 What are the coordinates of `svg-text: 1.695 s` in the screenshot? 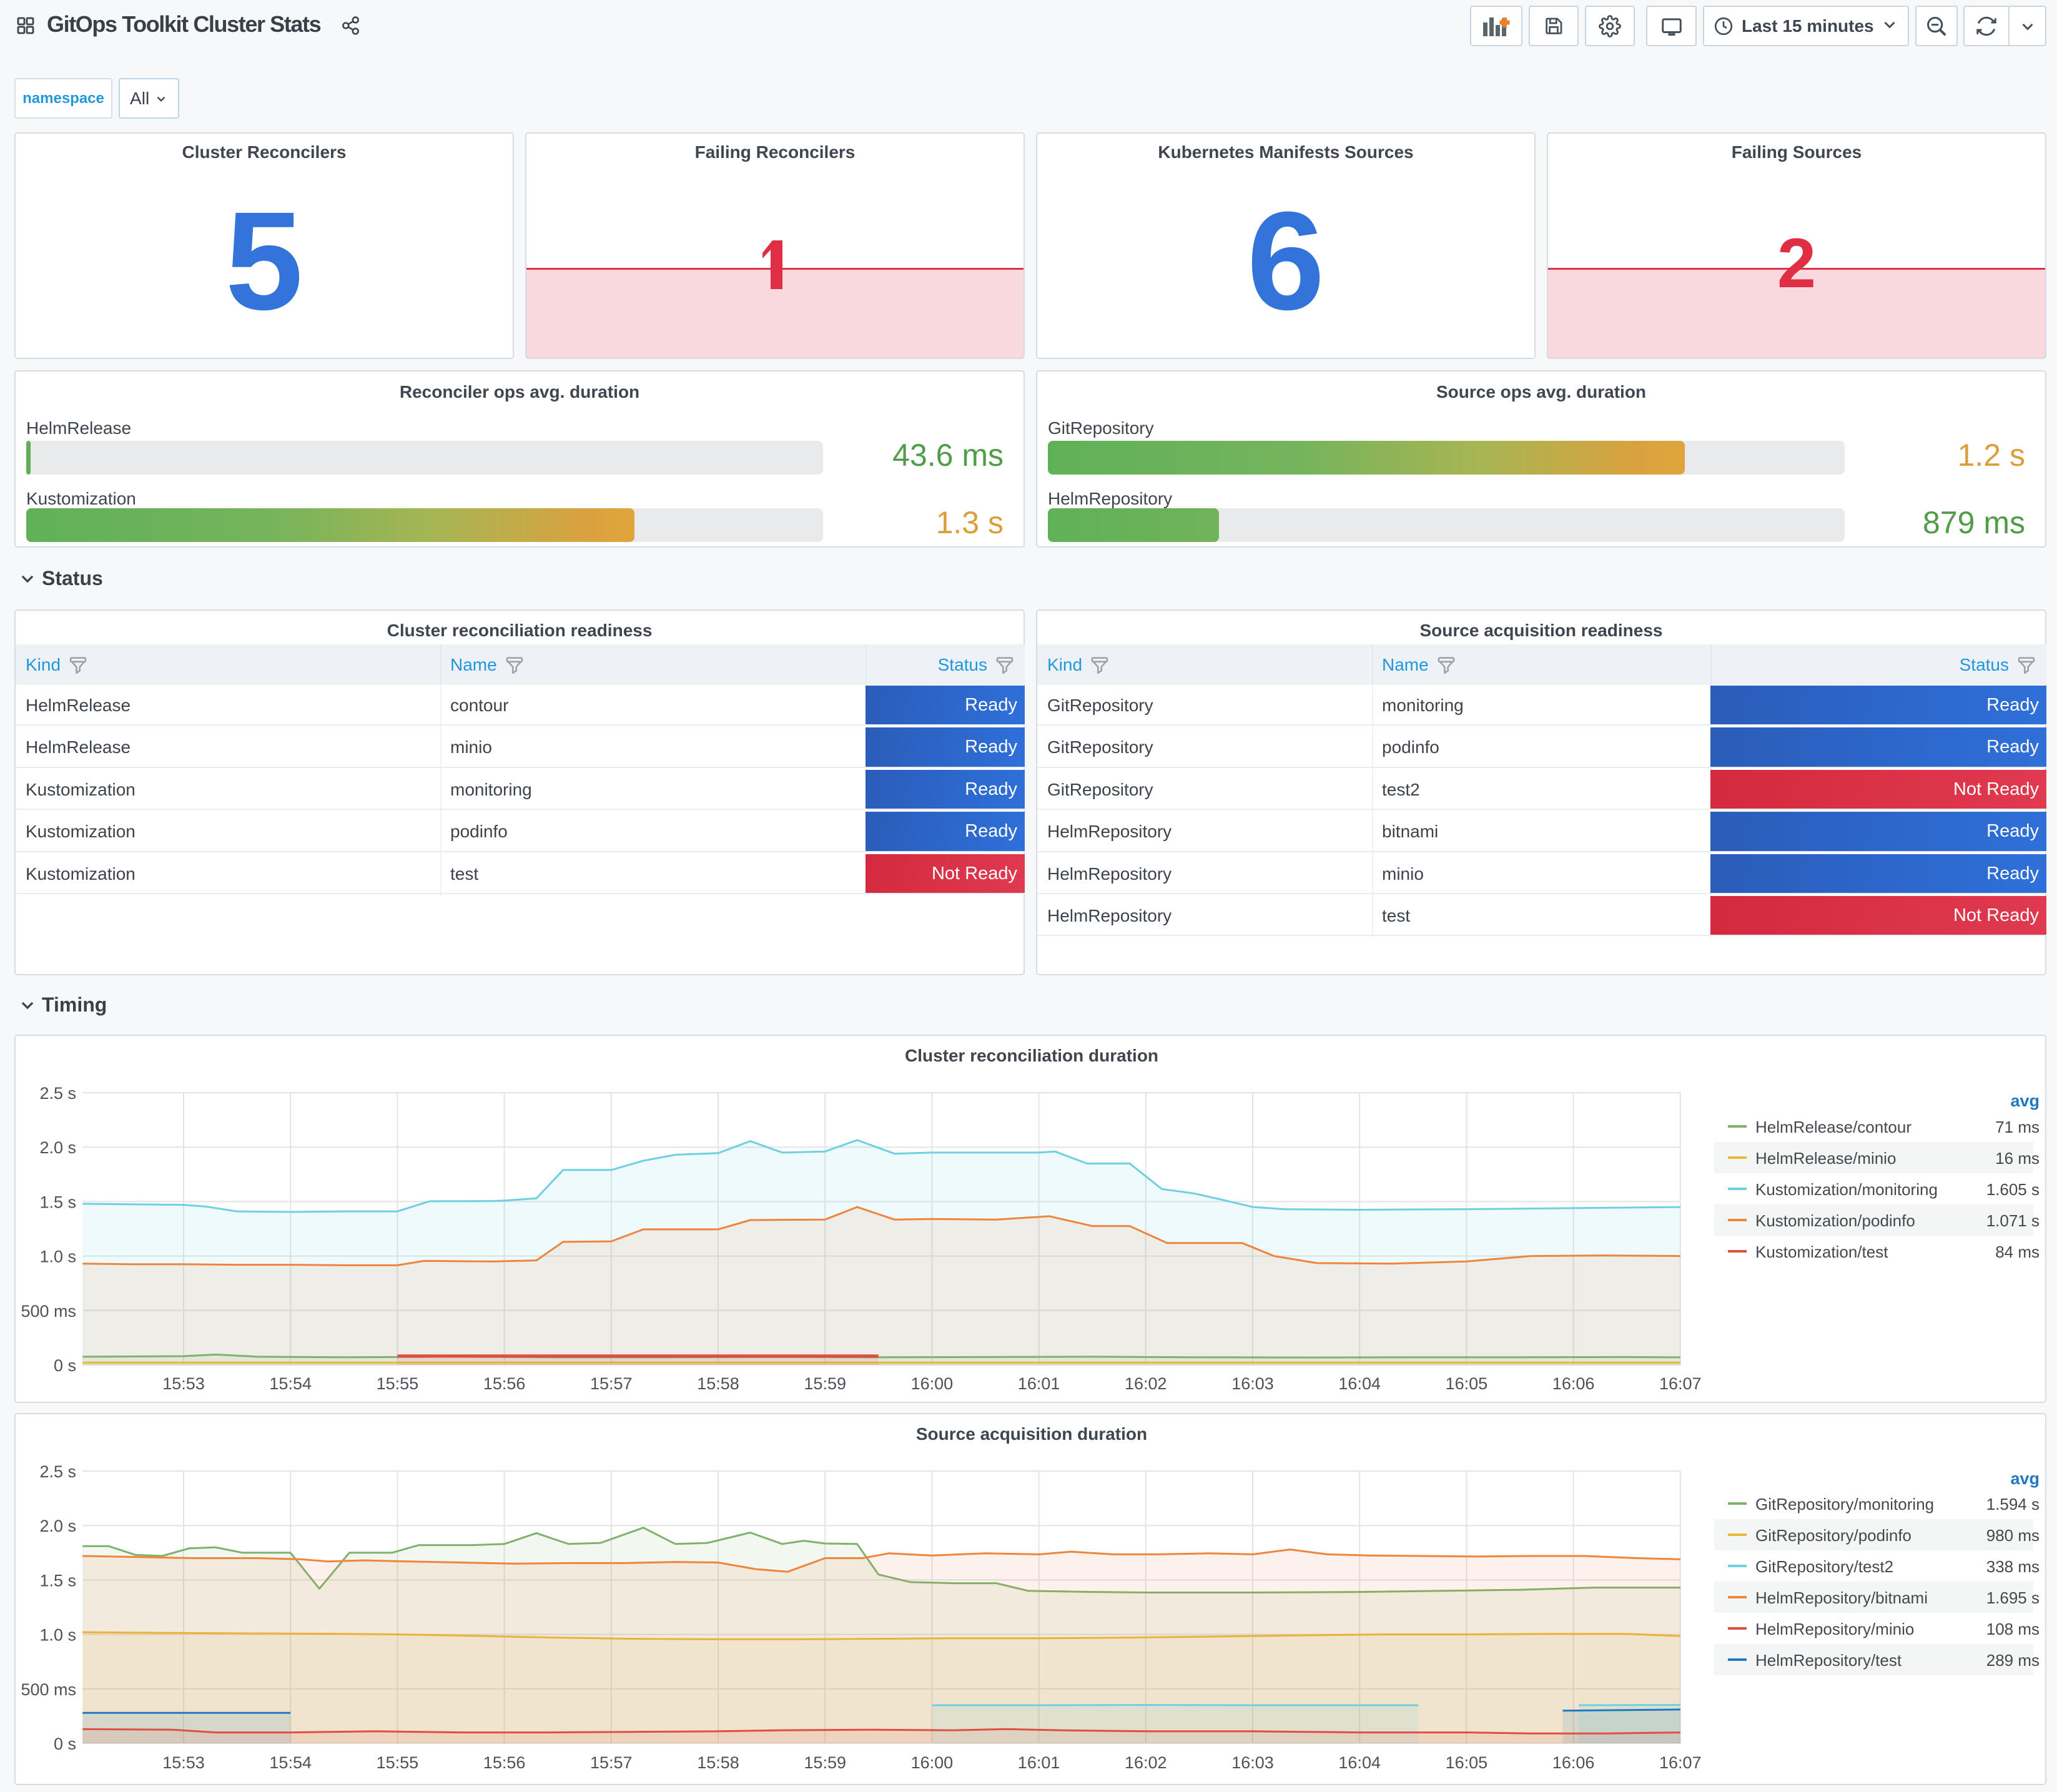 It's located at (2013, 1597).